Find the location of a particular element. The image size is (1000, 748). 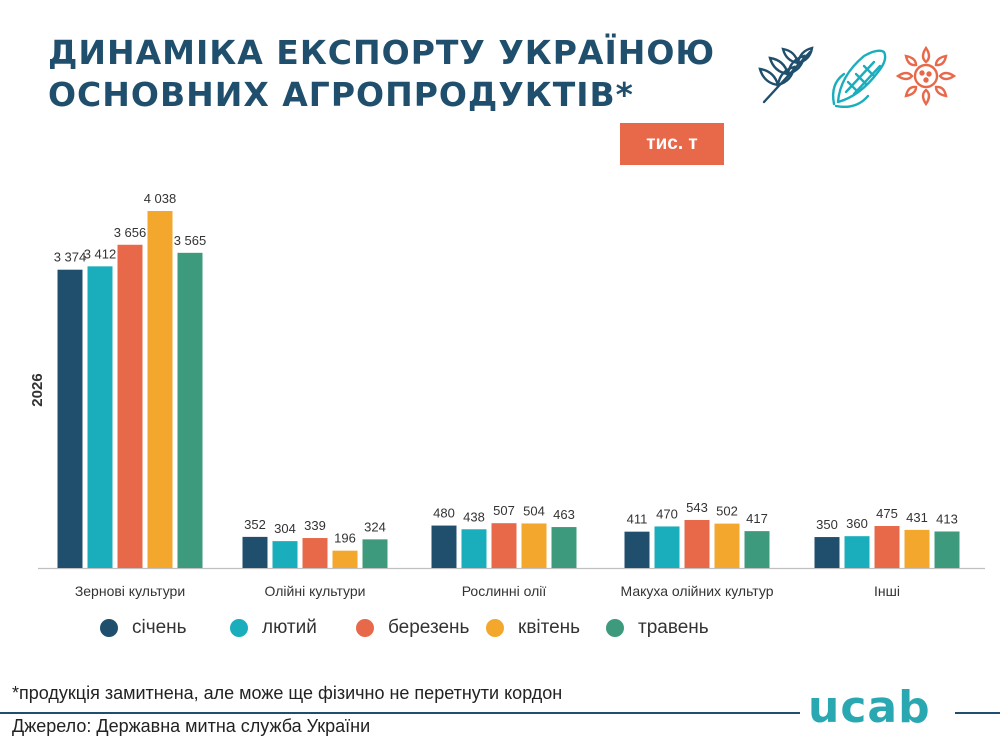

legend-label-sichen: січень is located at coordinates (159, 627).